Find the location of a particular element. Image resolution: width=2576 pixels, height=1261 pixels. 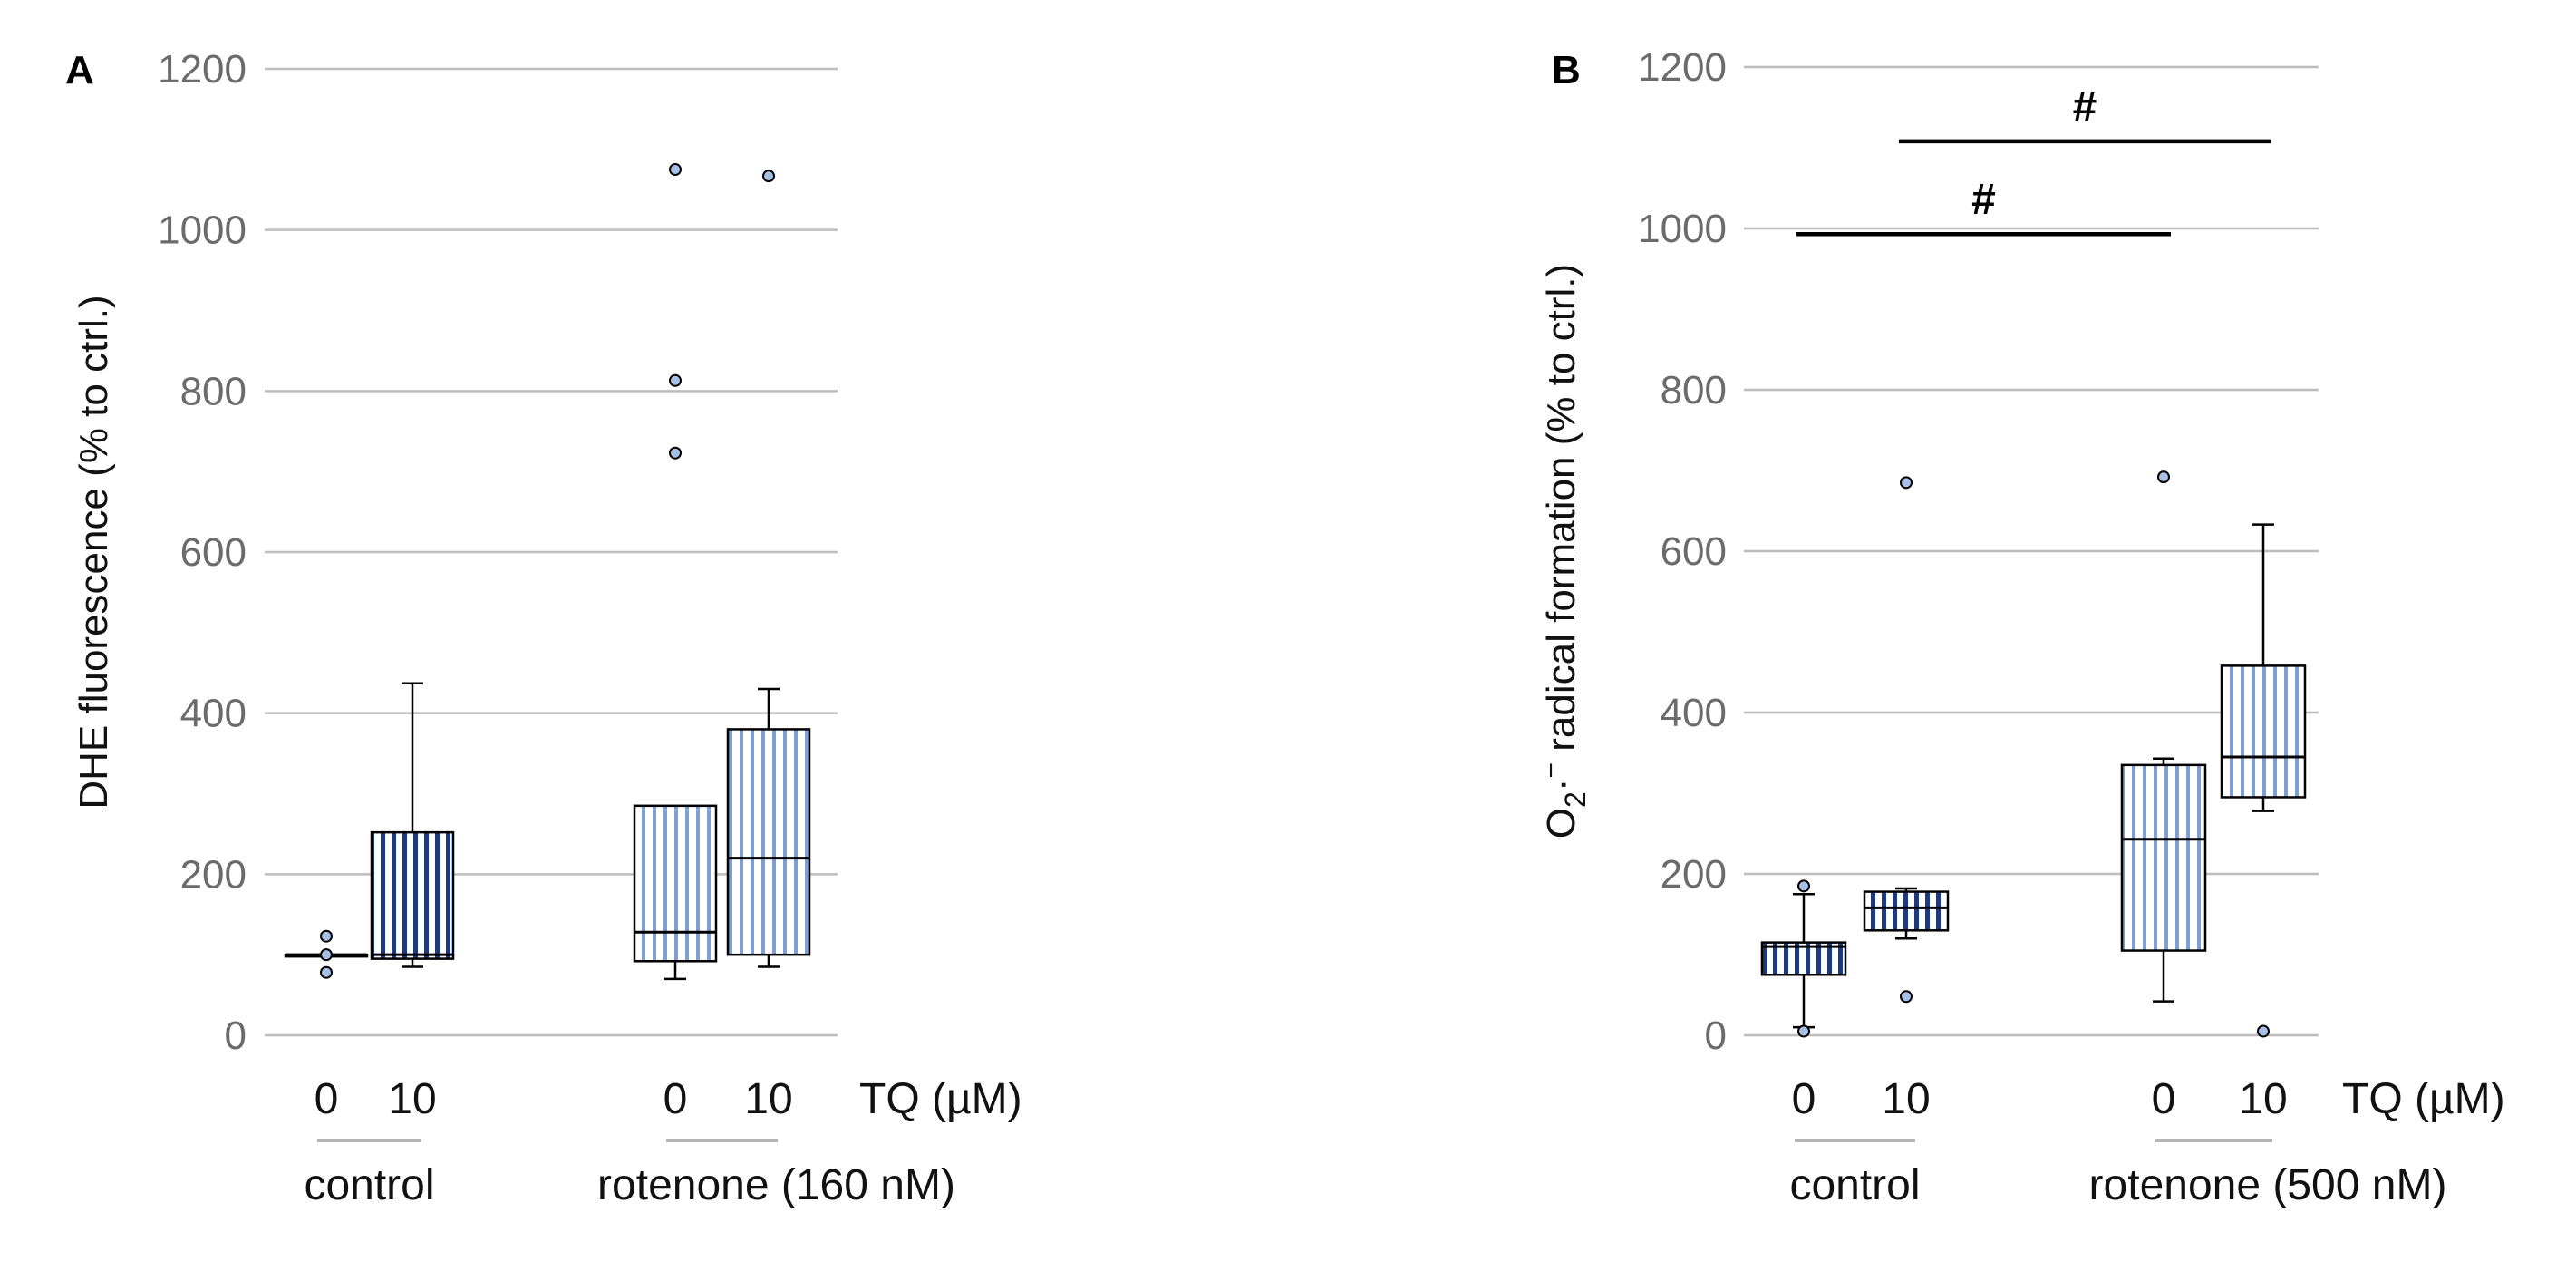

y-axis-label-part: radical formation (% to ctrl.) is located at coordinates (1561, 513).